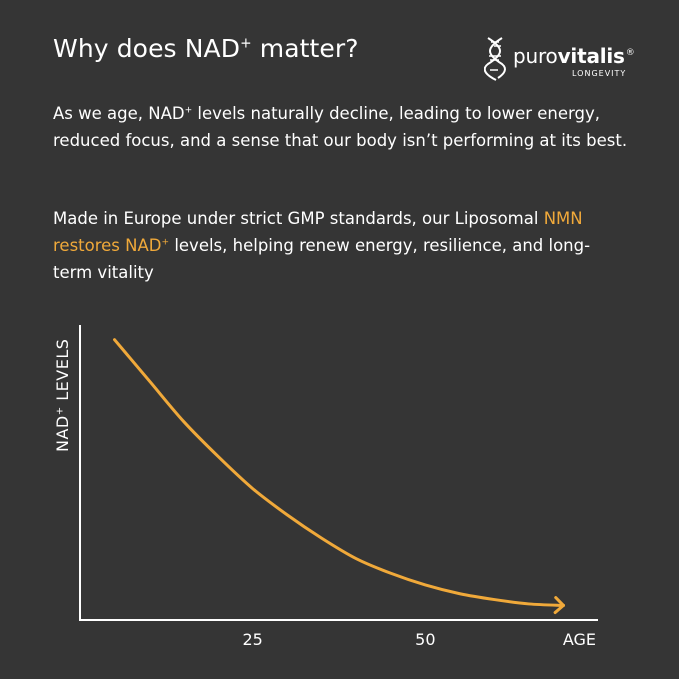  What do you see at coordinates (599, 73) in the screenshot?
I see `brand-tagline: LONGEVITY` at bounding box center [599, 73].